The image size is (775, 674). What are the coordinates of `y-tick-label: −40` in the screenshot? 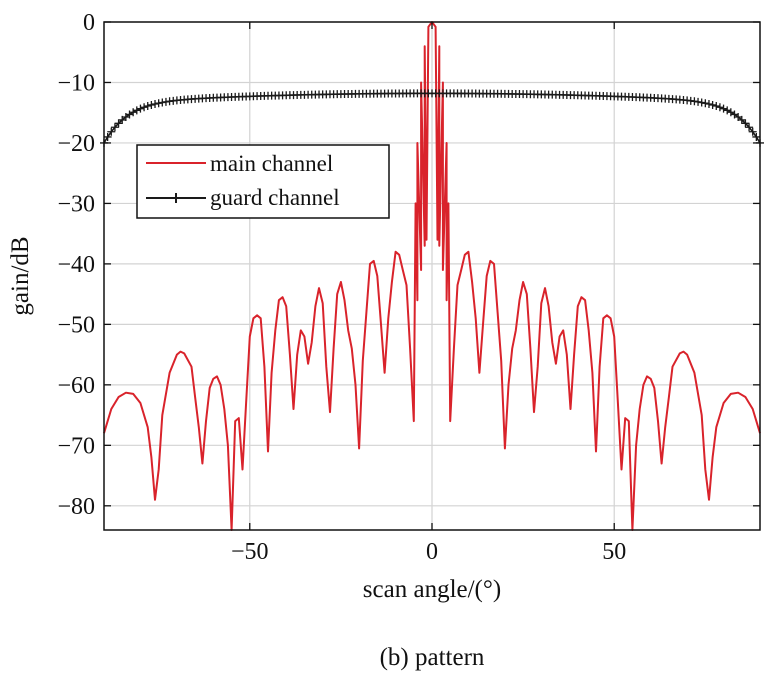 It's located at (76, 265).